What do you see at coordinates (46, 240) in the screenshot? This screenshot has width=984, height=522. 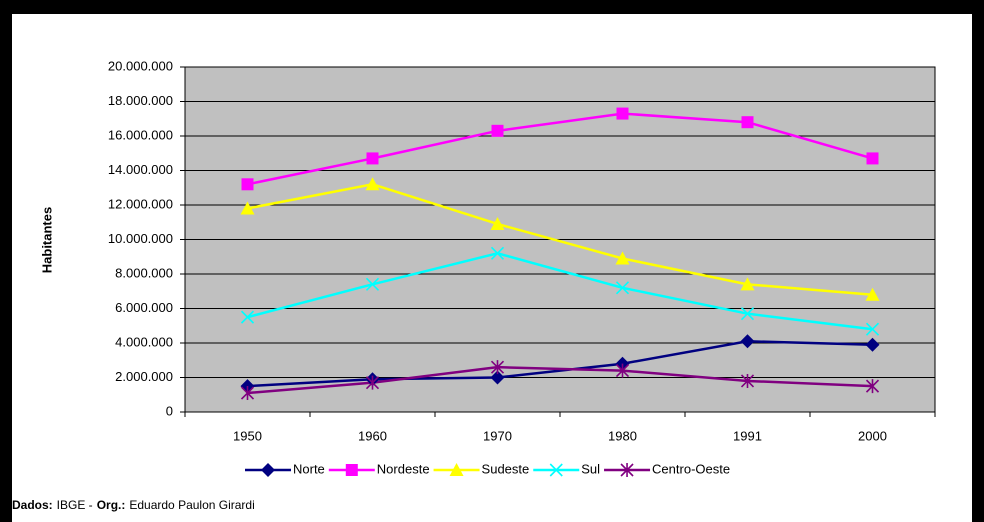 I see `y-axis-label: Habitantes` at bounding box center [46, 240].